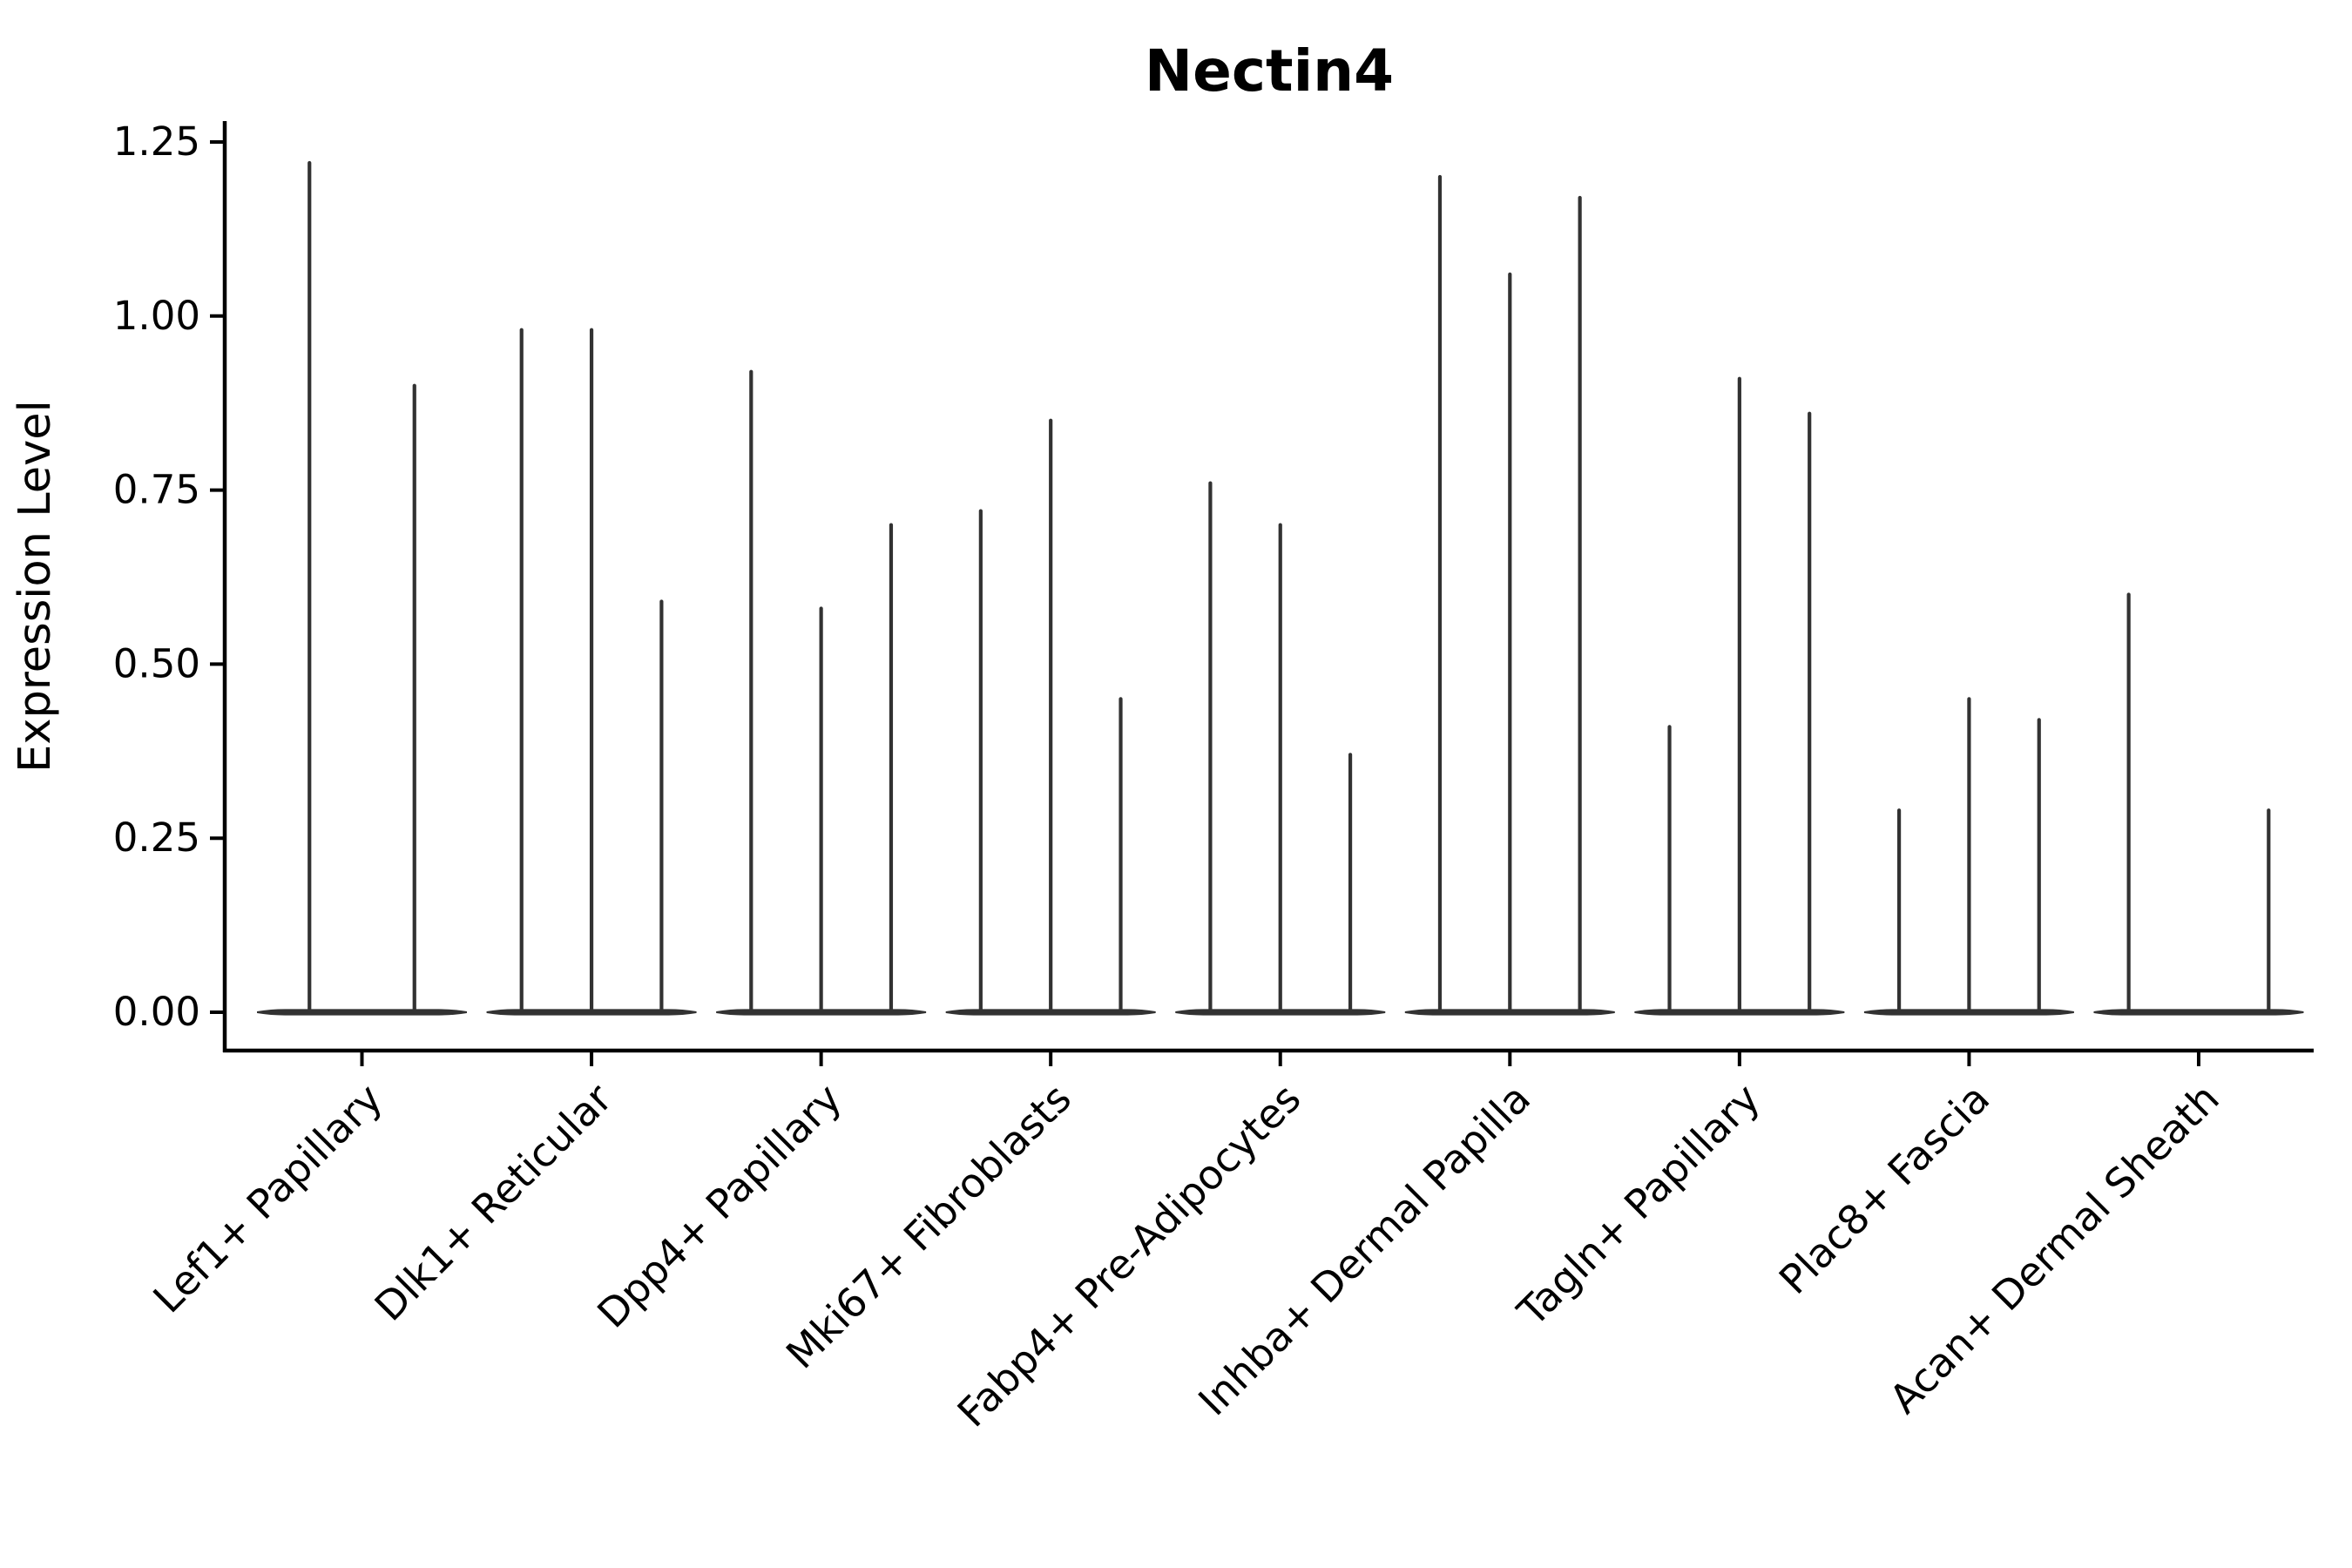 The image size is (2352, 1568). Describe the element at coordinates (169, 576) in the screenshot. I see `y-axis-ticks: 0.00 0.25 0.50 0.75 1.00 1.25` at that location.